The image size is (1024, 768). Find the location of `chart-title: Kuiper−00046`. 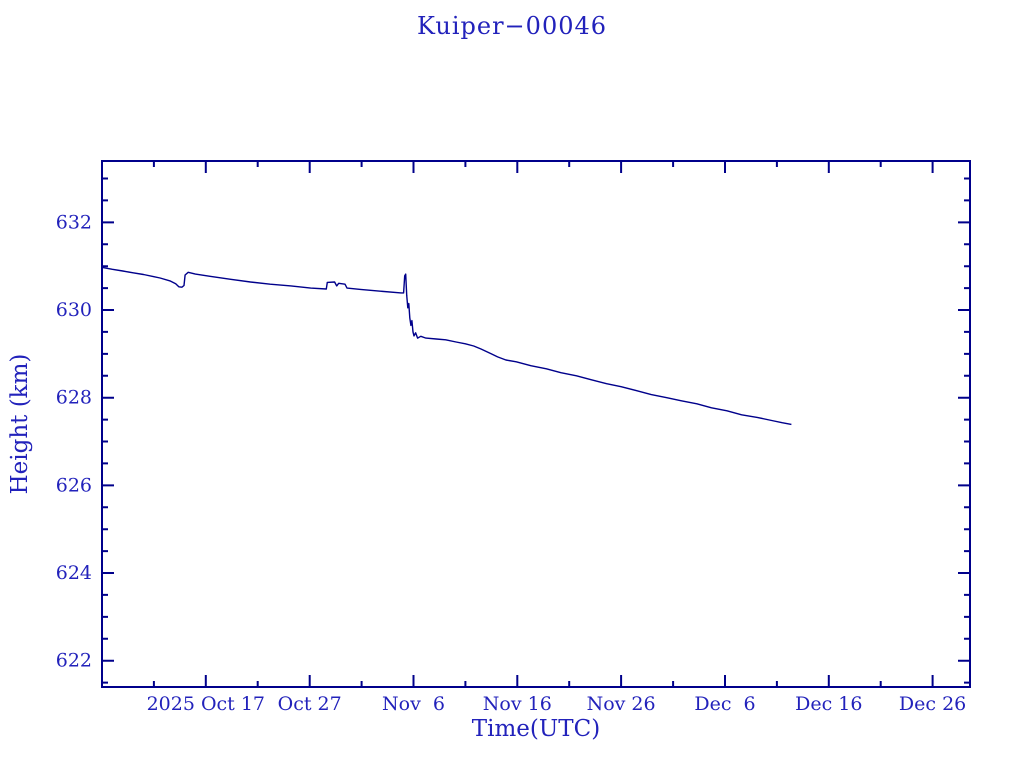

chart-title: Kuiper−00046 is located at coordinates (512, 26).